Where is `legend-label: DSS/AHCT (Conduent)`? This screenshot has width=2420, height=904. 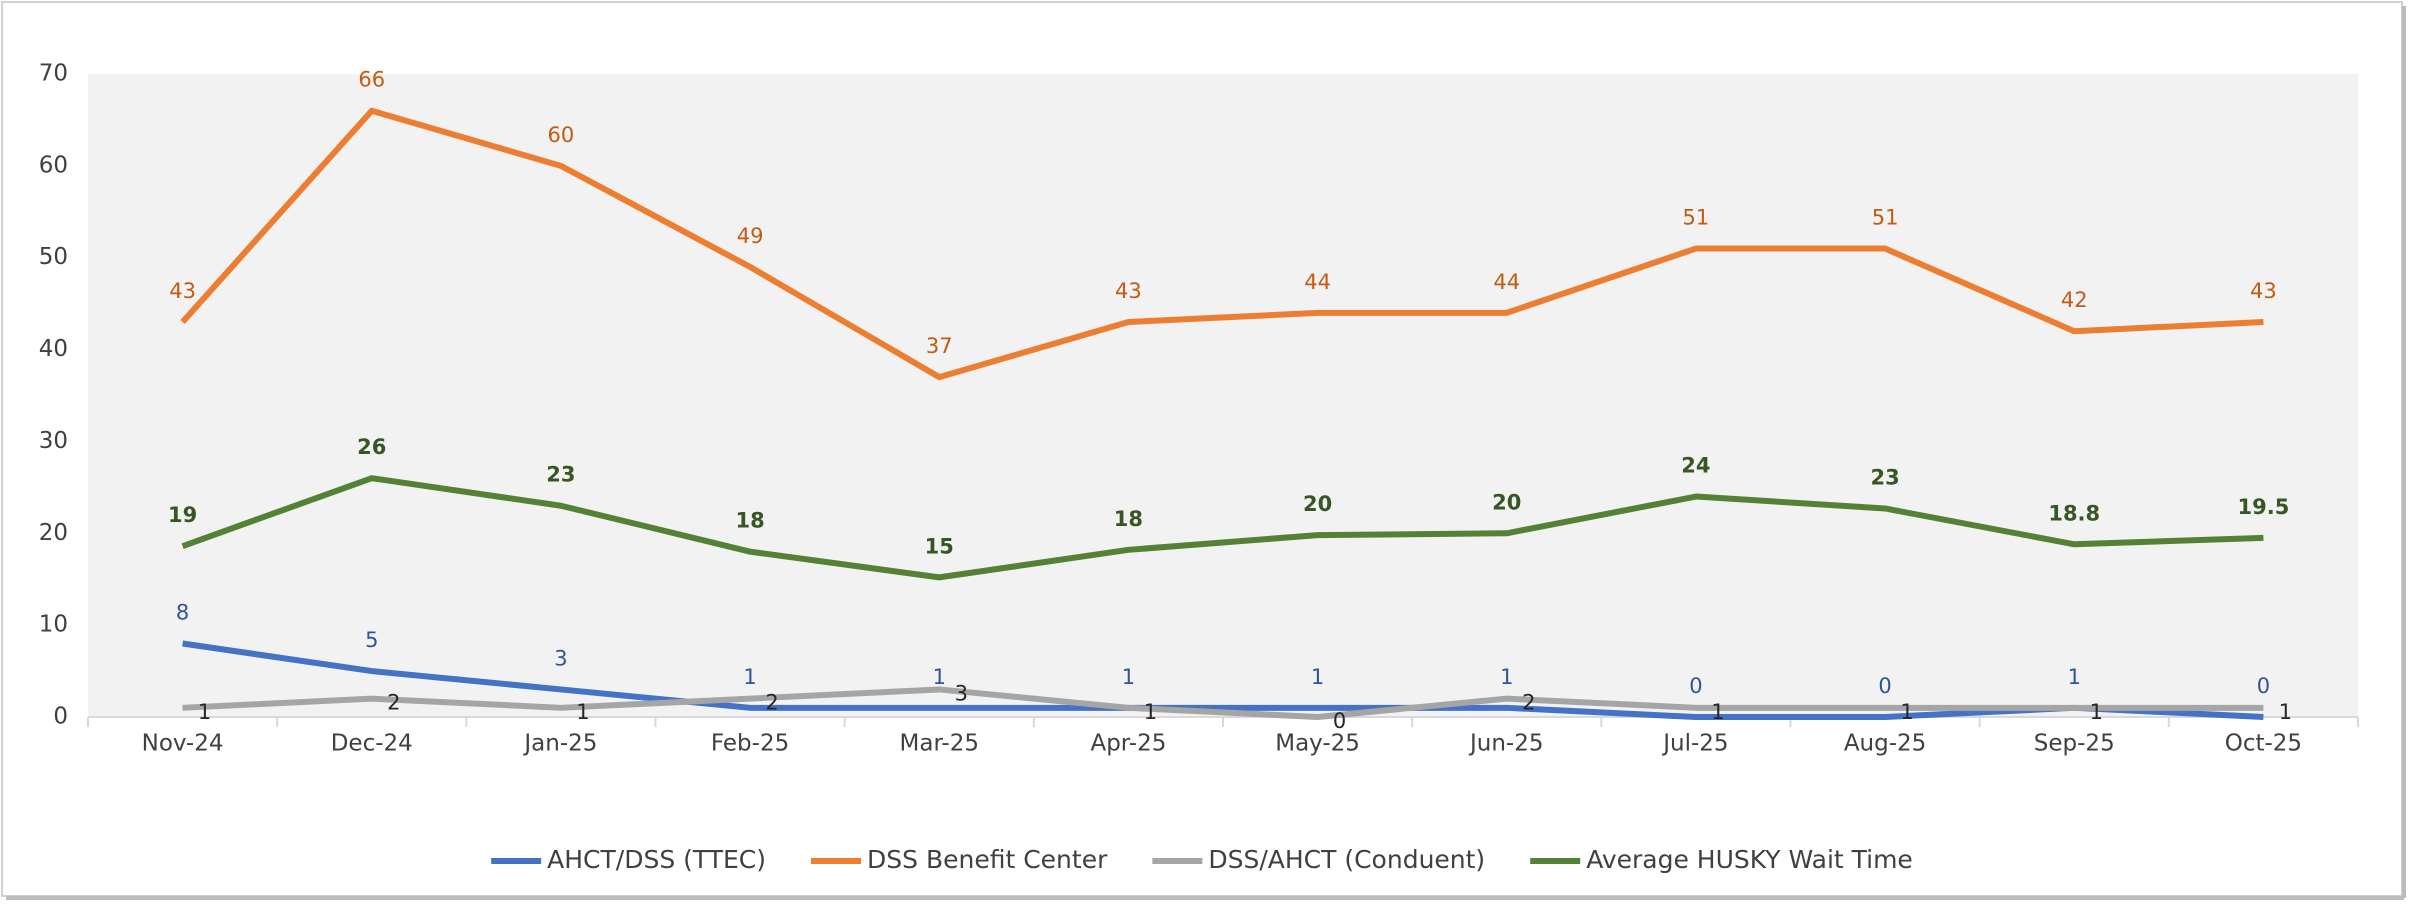 legend-label: DSS/AHCT (Conduent) is located at coordinates (1346, 859).